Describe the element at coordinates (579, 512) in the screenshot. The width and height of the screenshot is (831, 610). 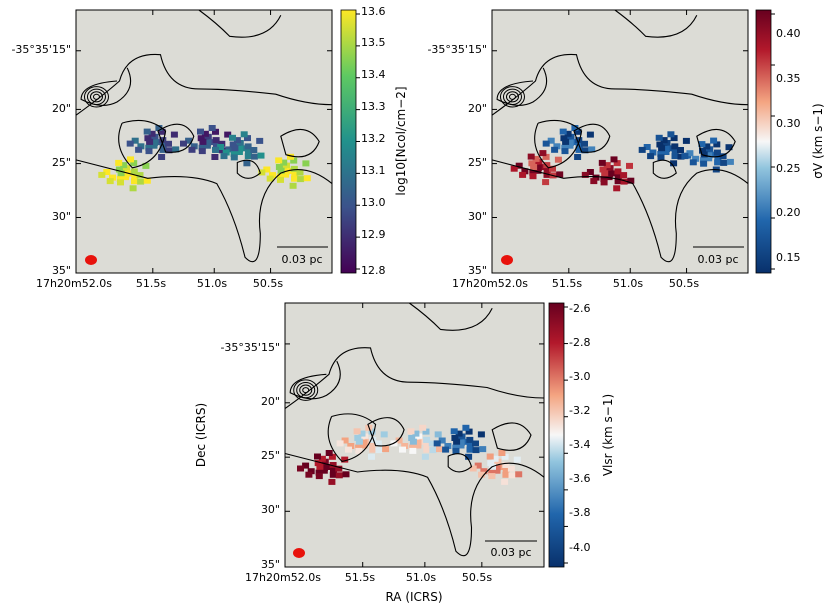
I see `colorbar-tick-label: -3.8` at that location.